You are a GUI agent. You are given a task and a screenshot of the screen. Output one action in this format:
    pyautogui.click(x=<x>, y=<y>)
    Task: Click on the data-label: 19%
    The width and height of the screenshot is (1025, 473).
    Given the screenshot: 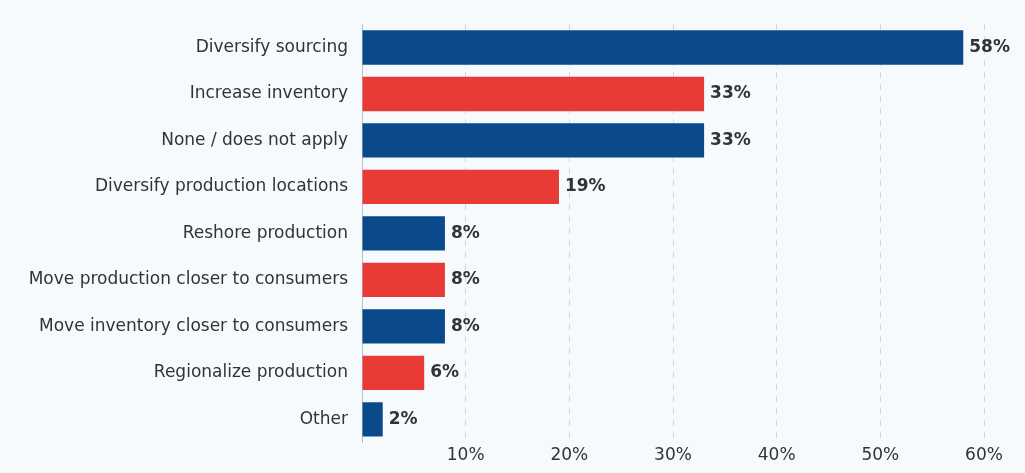 What is the action you would take?
    pyautogui.click(x=585, y=185)
    